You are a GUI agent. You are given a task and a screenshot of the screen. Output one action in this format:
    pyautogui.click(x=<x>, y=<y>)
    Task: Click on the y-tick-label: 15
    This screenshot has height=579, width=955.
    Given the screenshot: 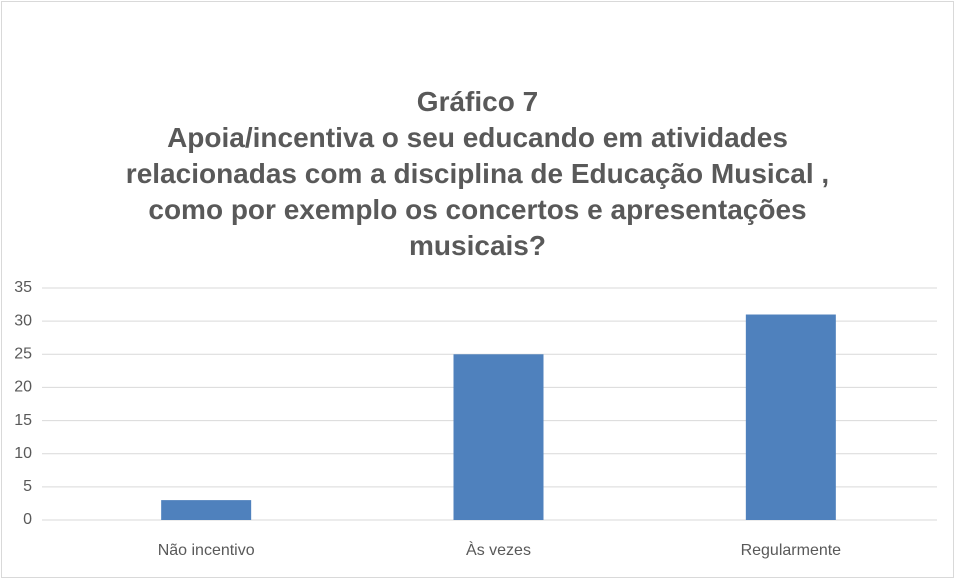 What is the action you would take?
    pyautogui.click(x=23, y=420)
    